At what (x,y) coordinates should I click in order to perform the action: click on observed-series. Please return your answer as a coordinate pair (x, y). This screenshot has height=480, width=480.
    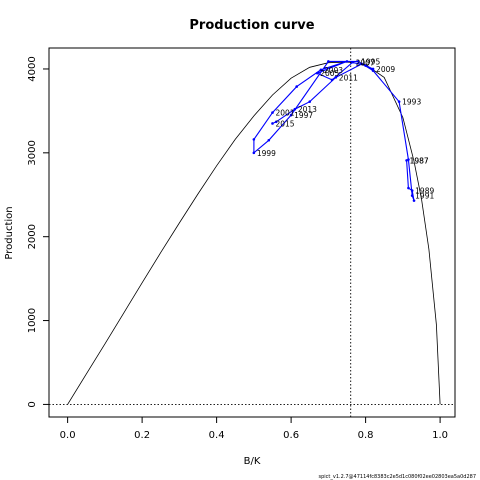
    Looking at the image, I should click on (334, 131).